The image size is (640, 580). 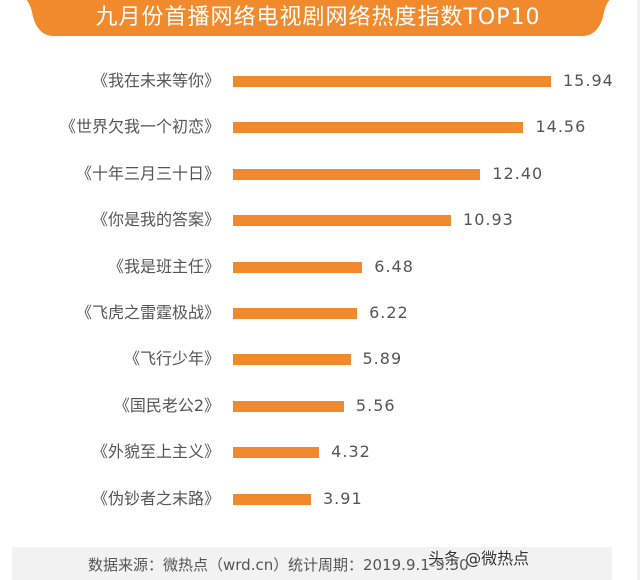 What do you see at coordinates (147, 312) in the screenshot?
I see `category-label: 《飞虎之雷霆极战》` at bounding box center [147, 312].